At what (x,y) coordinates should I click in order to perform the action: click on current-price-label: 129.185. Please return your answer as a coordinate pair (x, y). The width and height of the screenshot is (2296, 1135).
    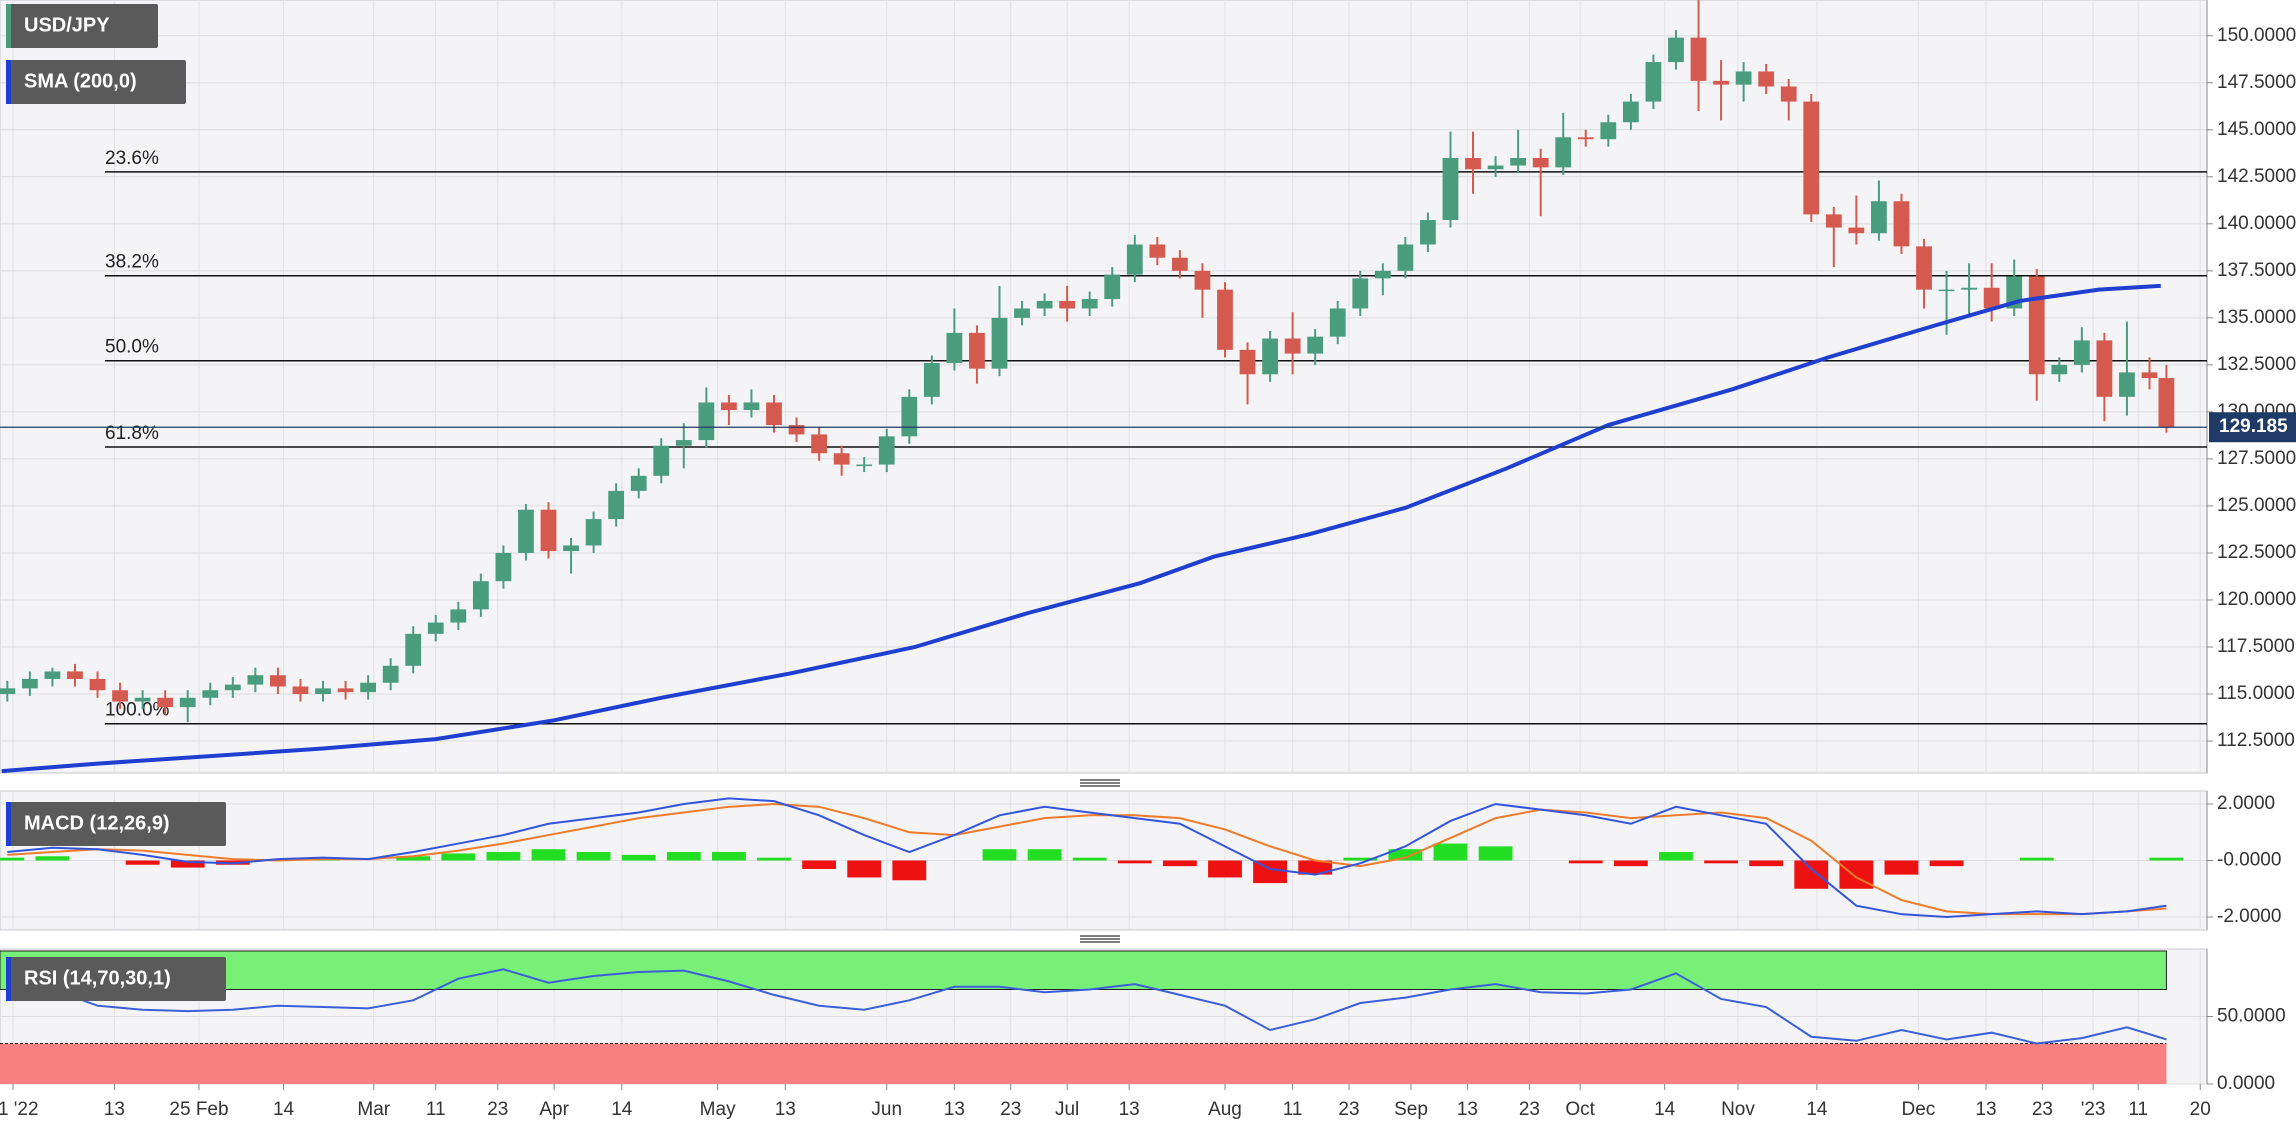
    Looking at the image, I should click on (2253, 426).